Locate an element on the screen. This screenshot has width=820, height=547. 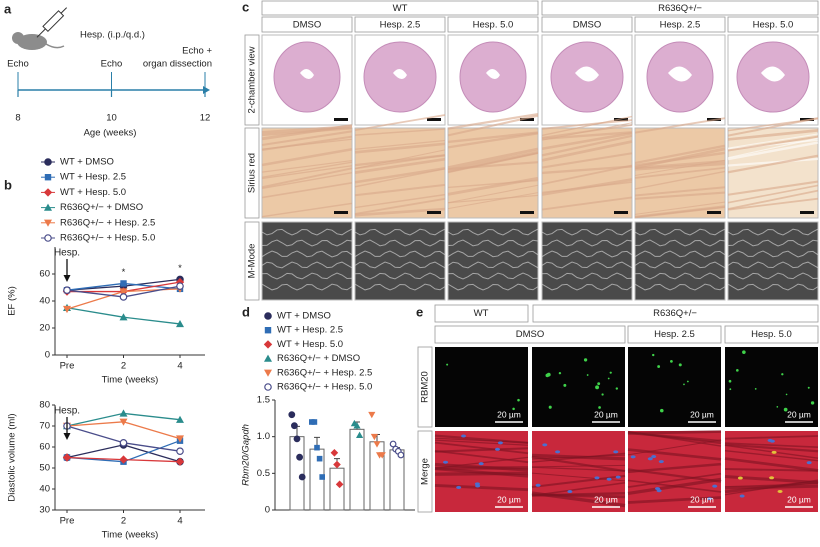
legend-label: WT + Hesp. 2.5 is located at coordinates (310, 330).